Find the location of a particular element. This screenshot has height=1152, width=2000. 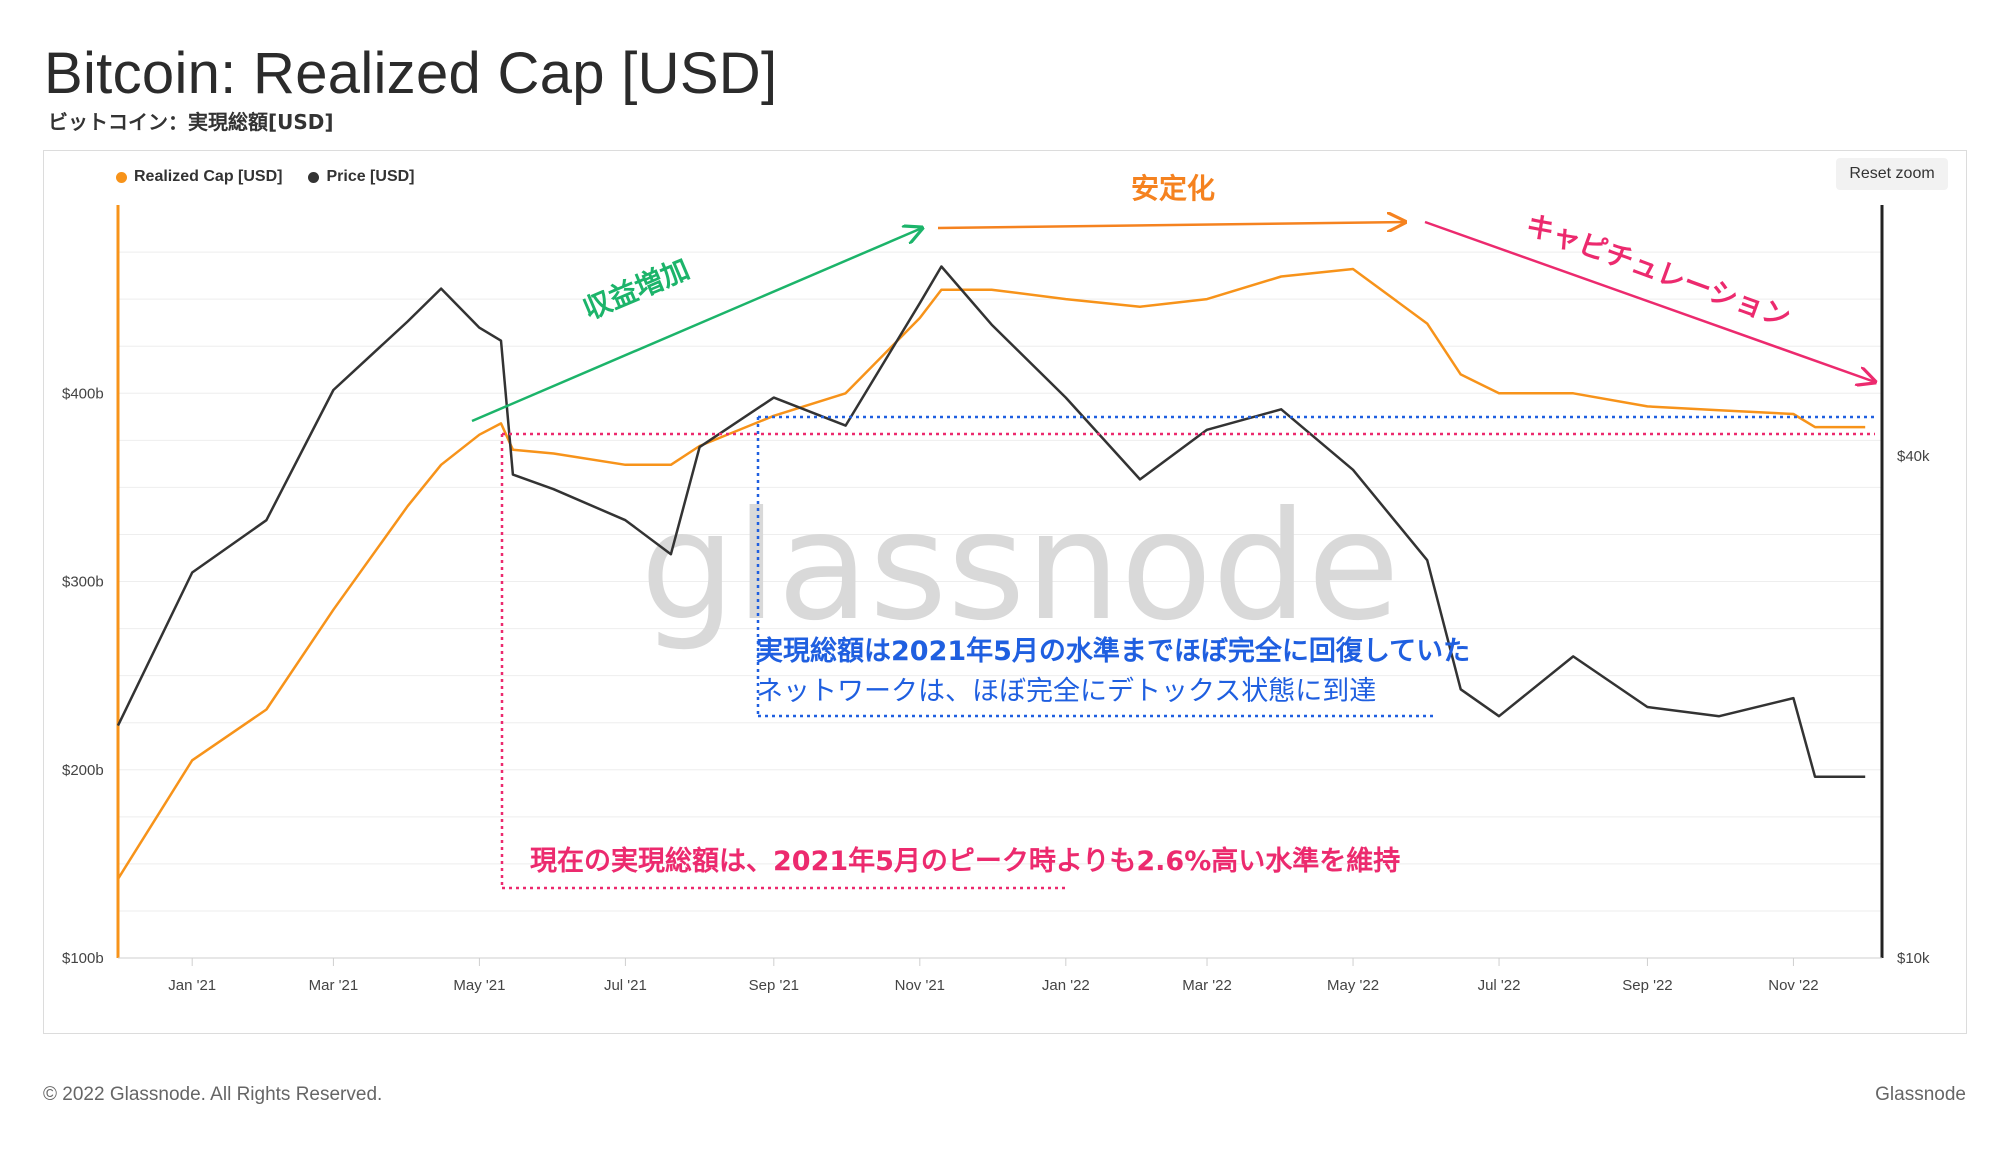

legend-item-realized-cap: Realized Cap [USD] is located at coordinates (199, 177).